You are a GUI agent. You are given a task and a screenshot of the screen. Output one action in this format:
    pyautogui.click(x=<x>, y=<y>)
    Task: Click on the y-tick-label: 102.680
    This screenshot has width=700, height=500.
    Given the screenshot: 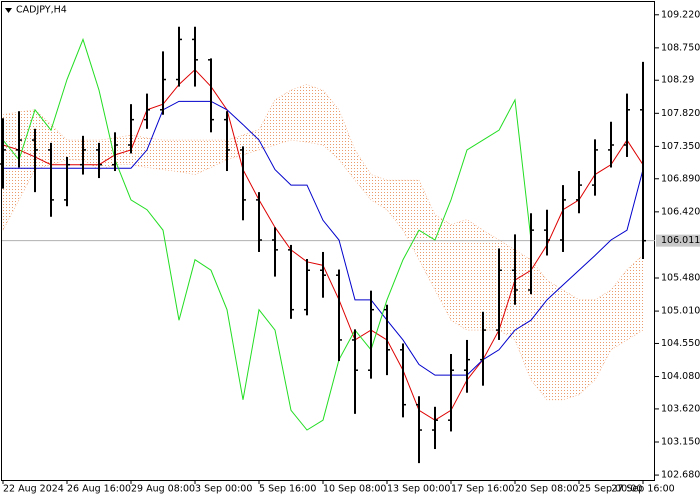 What is the action you would take?
    pyautogui.click(x=680, y=475)
    